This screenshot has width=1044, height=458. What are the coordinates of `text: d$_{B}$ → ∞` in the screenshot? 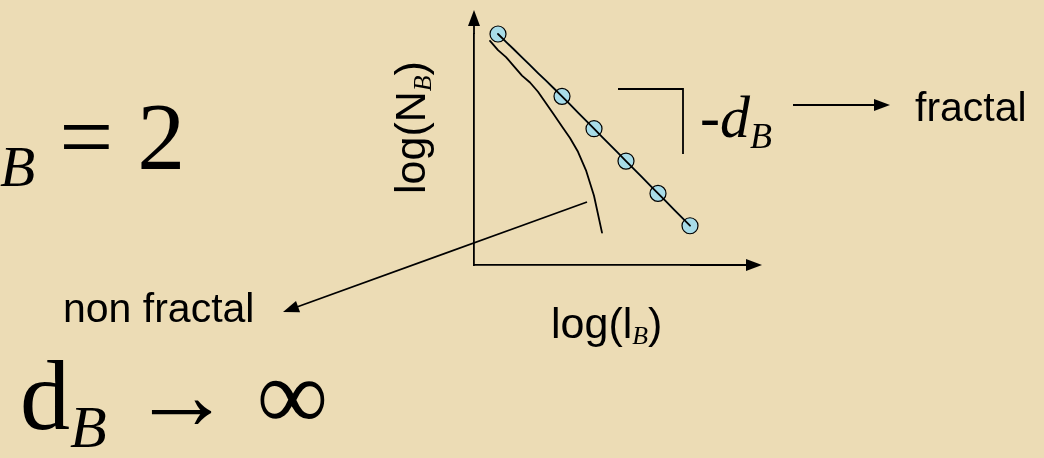 It's located at (174, 399).